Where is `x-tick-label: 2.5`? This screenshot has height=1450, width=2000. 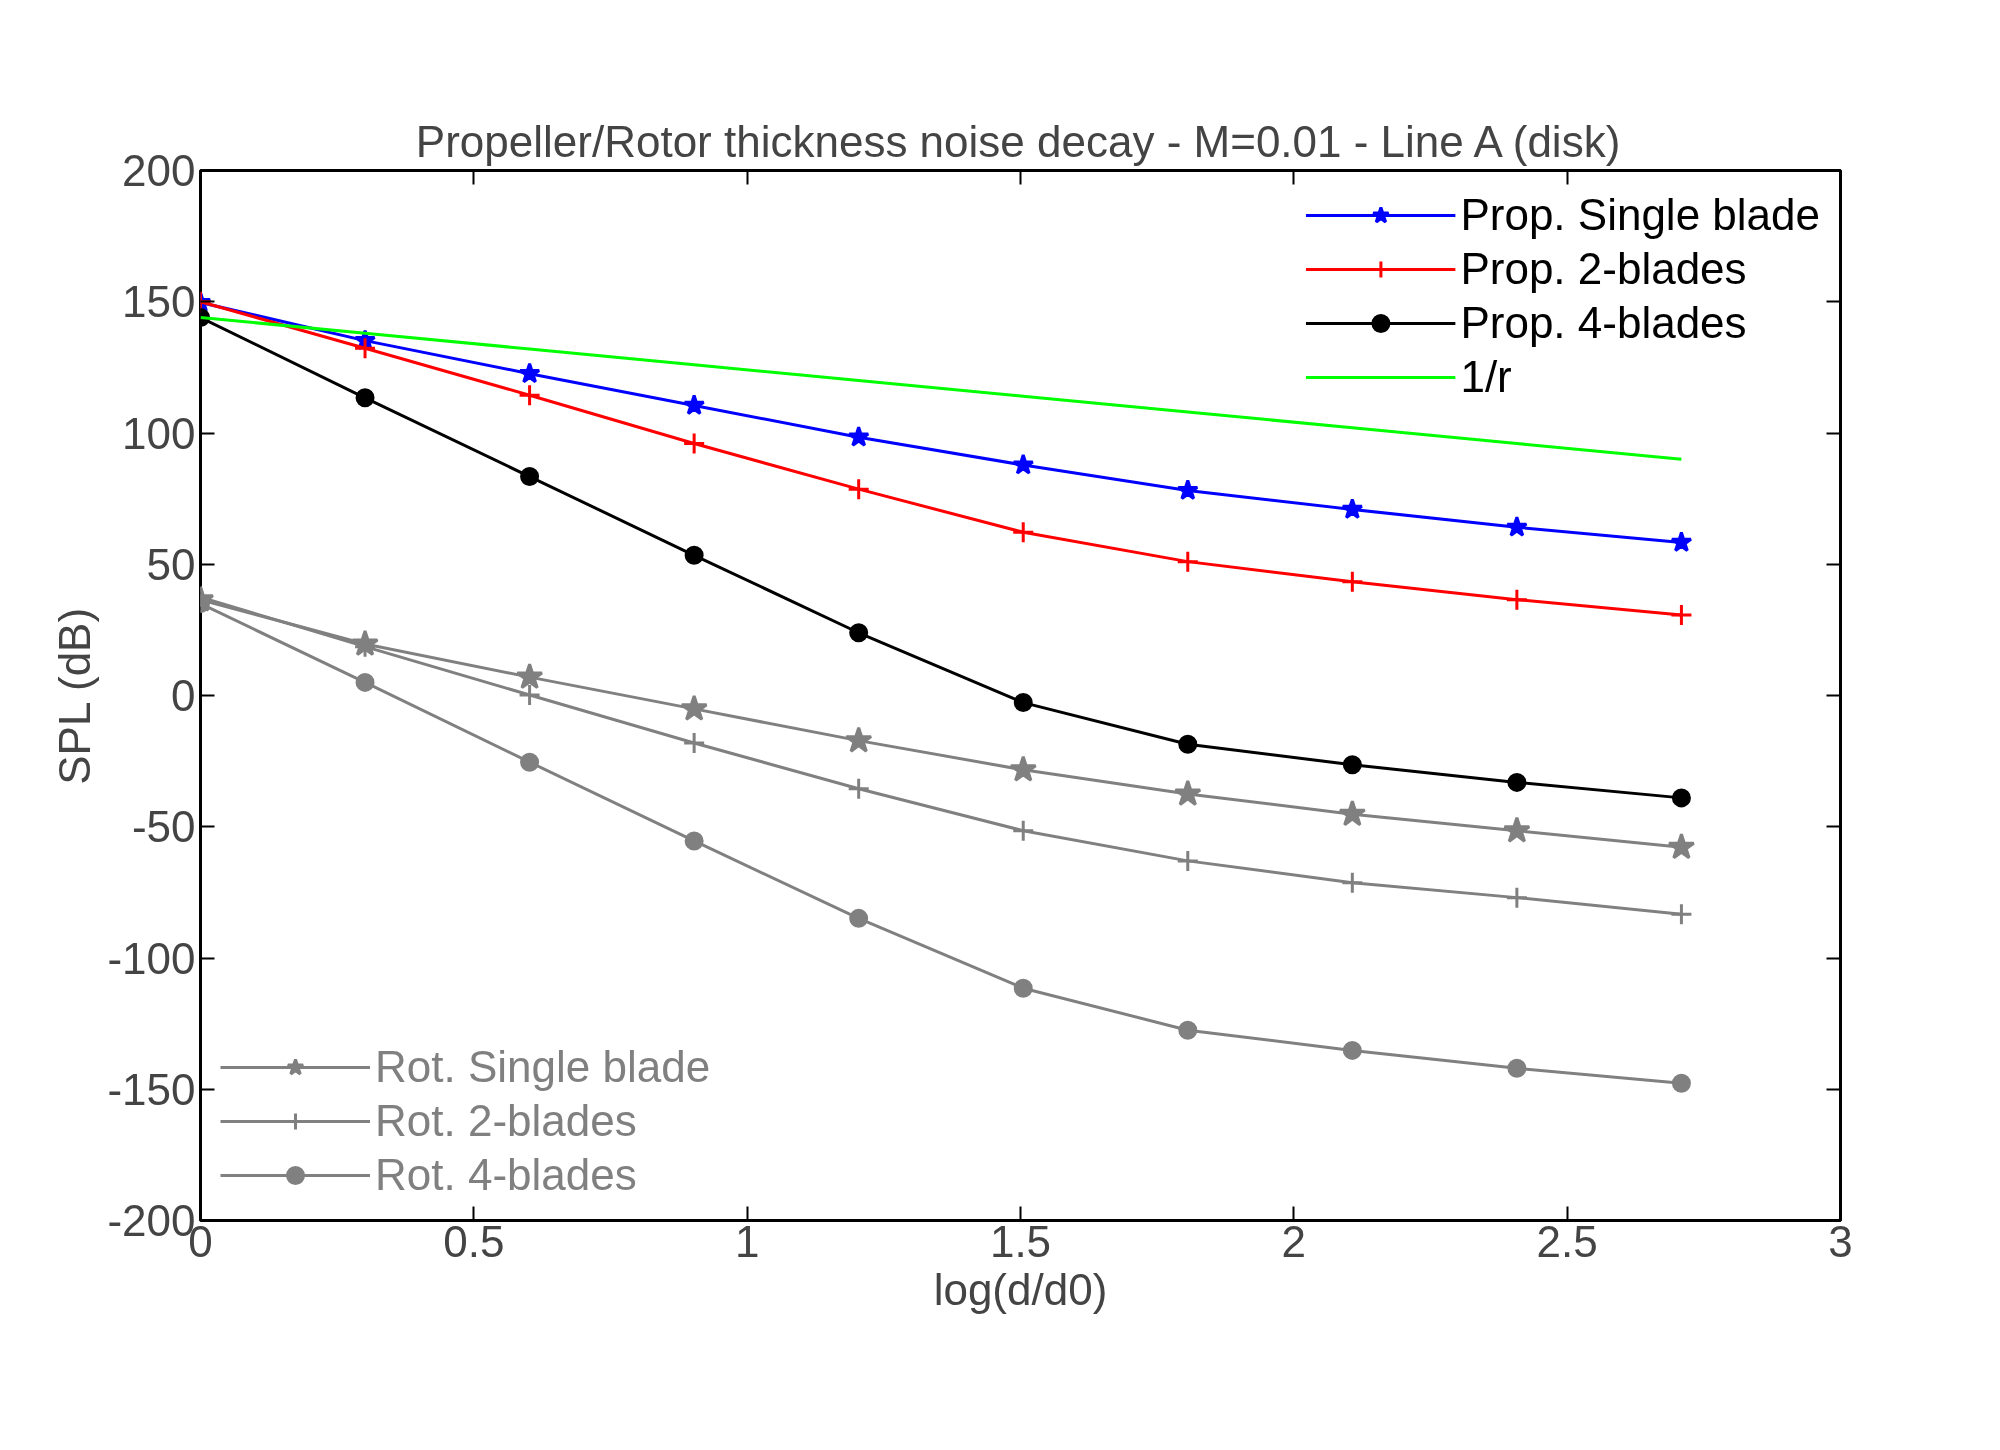 x-tick-label: 2.5 is located at coordinates (1567, 1241).